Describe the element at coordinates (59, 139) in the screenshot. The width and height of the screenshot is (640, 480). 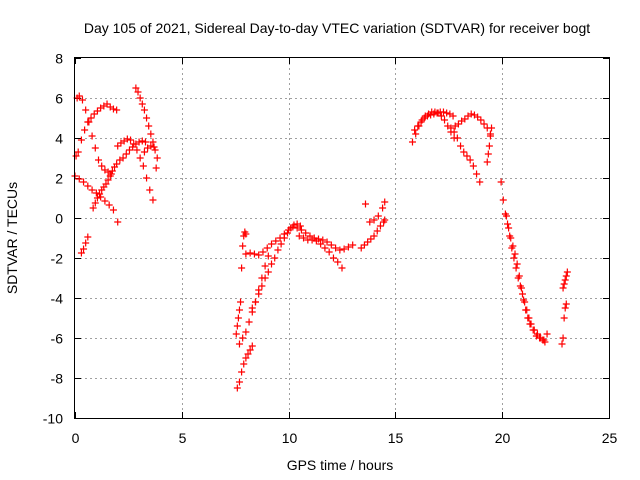
I see `y-tick-label: 4` at that location.